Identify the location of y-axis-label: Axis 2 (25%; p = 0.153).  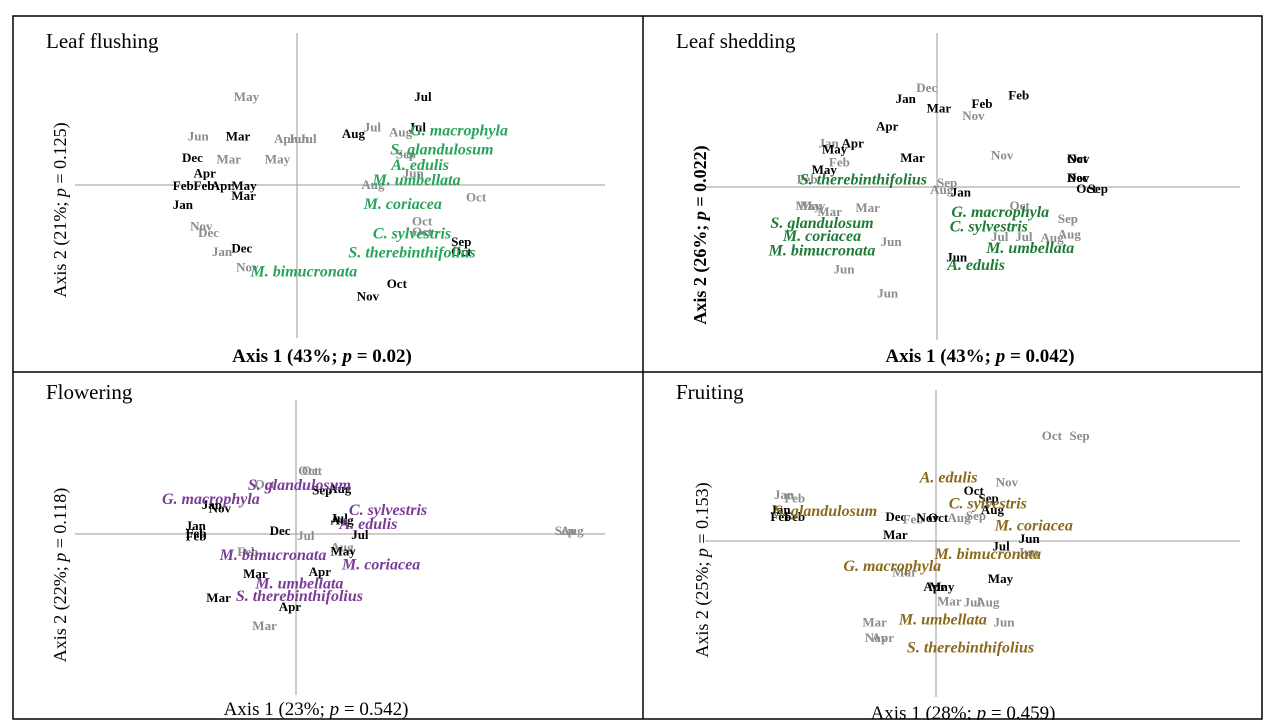
(702, 569).